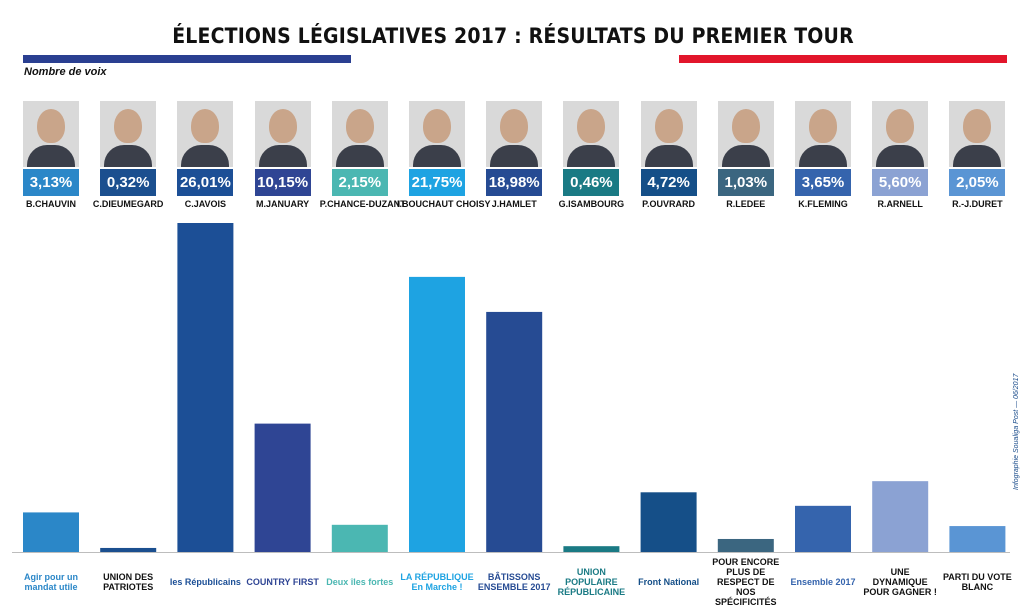  Describe the element at coordinates (591, 204) in the screenshot. I see `candidate-name: G.ISAMBOURG` at that location.